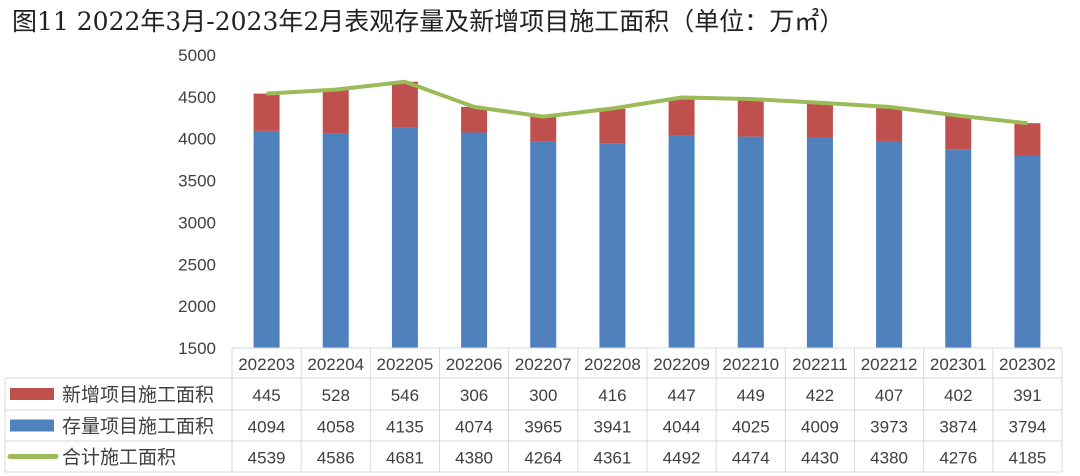  What do you see at coordinates (612, 364) in the screenshot?
I see `x-tick-label: 202208` at bounding box center [612, 364].